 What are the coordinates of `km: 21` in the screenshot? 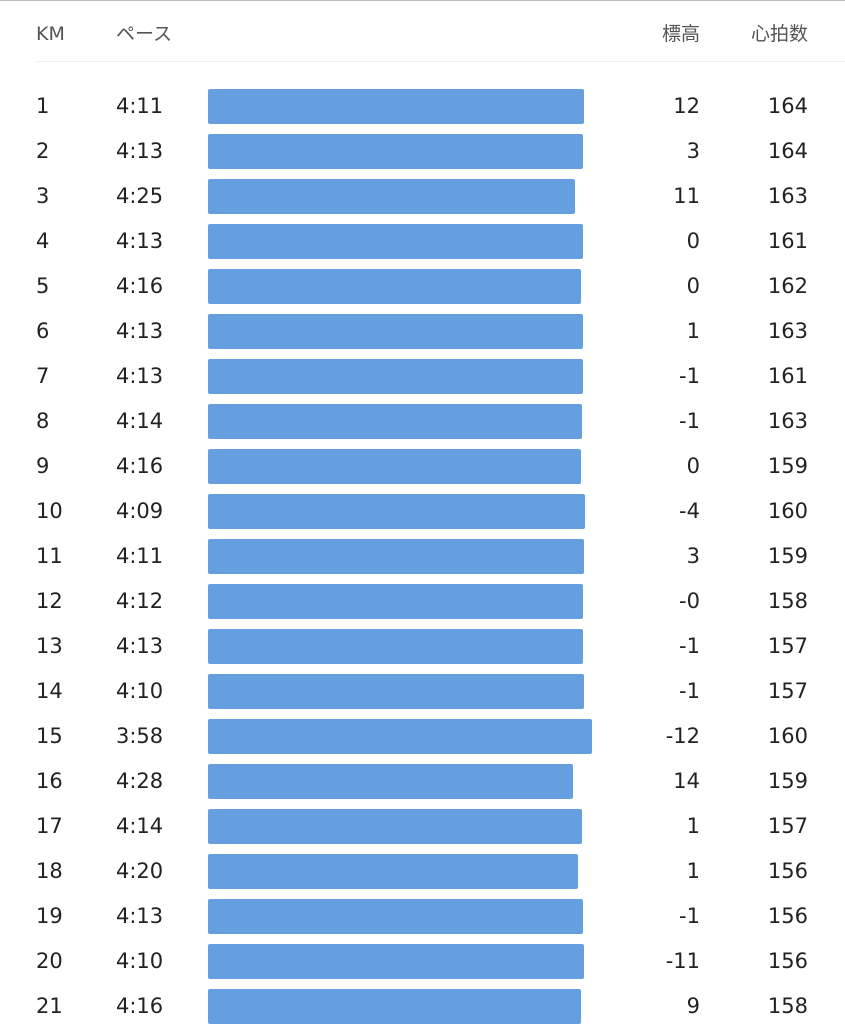 It's located at (49, 1006).